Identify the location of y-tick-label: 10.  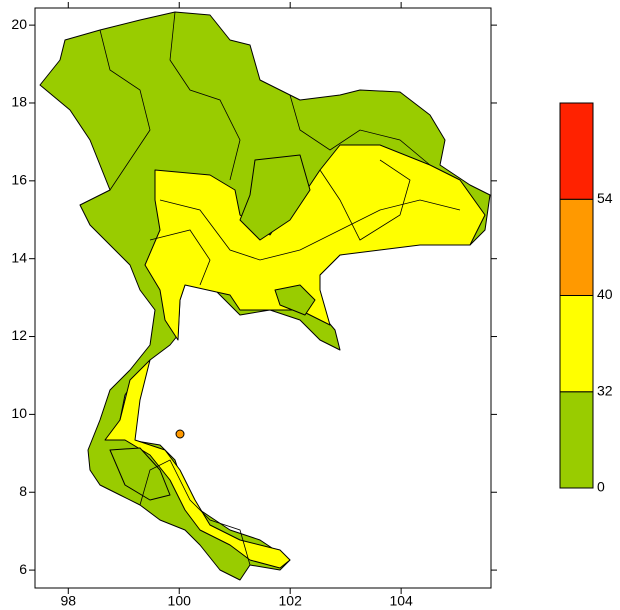
(19, 413).